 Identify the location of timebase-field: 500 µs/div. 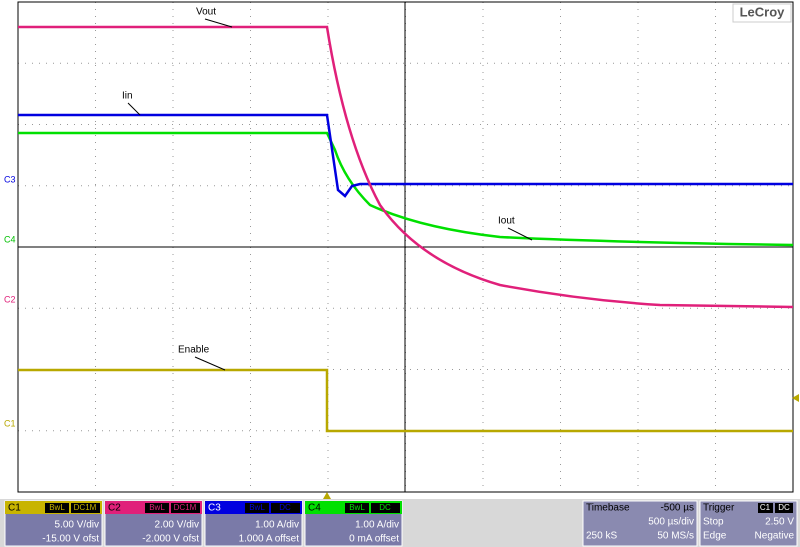
(671, 522).